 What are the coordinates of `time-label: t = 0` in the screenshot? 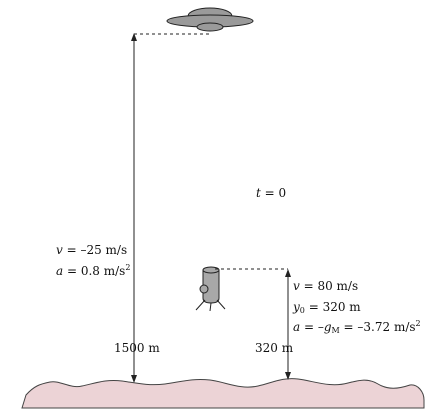 It's located at (271, 193).